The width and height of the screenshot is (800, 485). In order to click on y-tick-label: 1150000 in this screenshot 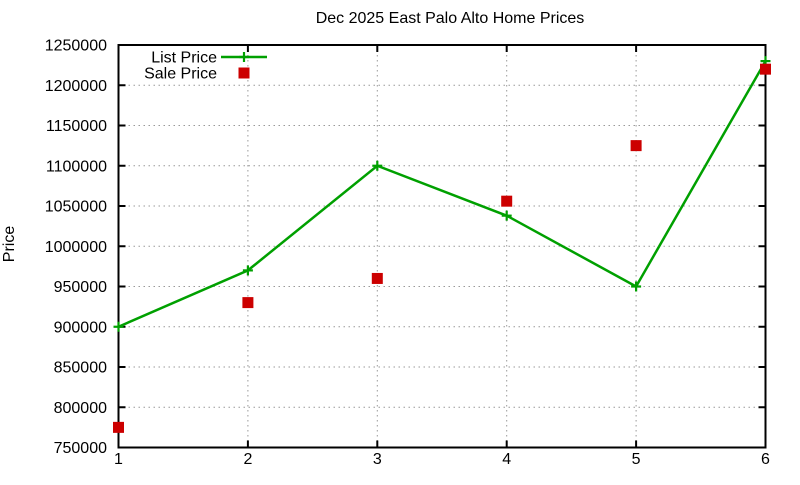, I will do `click(76, 126)`.